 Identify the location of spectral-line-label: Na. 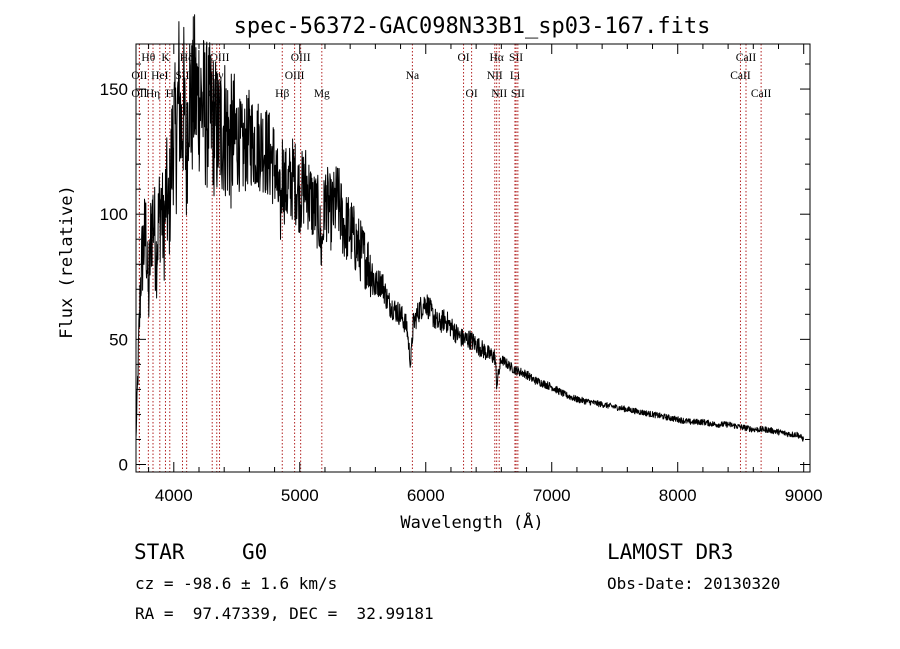
(412, 76).